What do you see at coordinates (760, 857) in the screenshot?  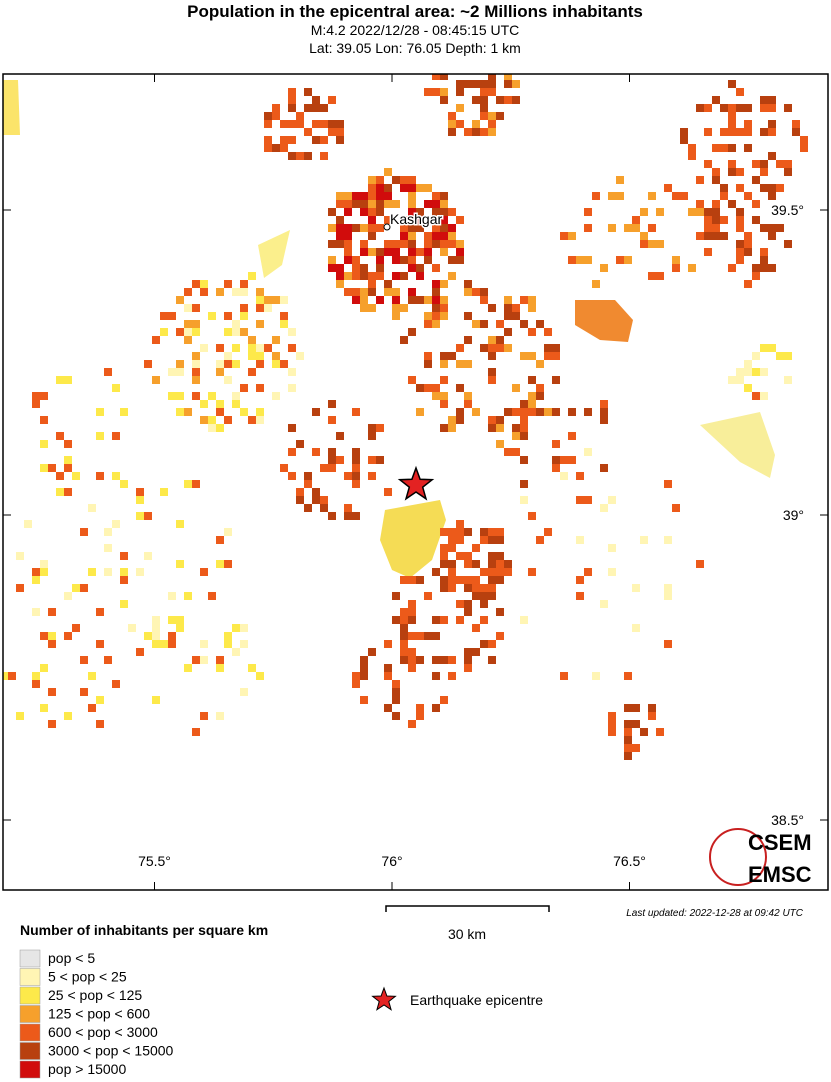 I see `logo: CSEM EMSC` at bounding box center [760, 857].